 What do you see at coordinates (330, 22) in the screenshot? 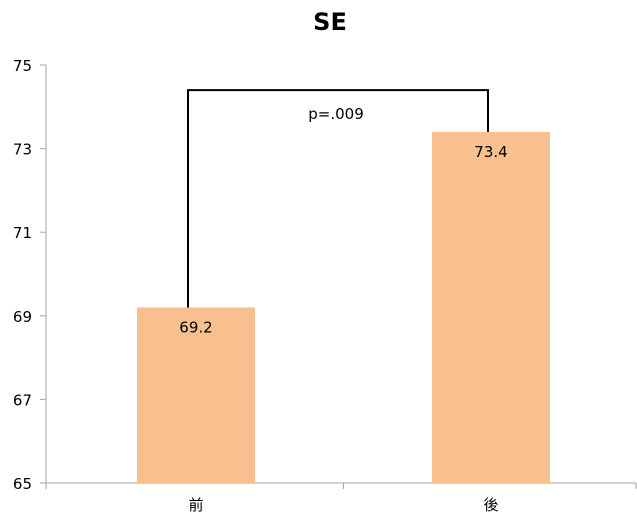
I see `chart-title: SE` at bounding box center [330, 22].